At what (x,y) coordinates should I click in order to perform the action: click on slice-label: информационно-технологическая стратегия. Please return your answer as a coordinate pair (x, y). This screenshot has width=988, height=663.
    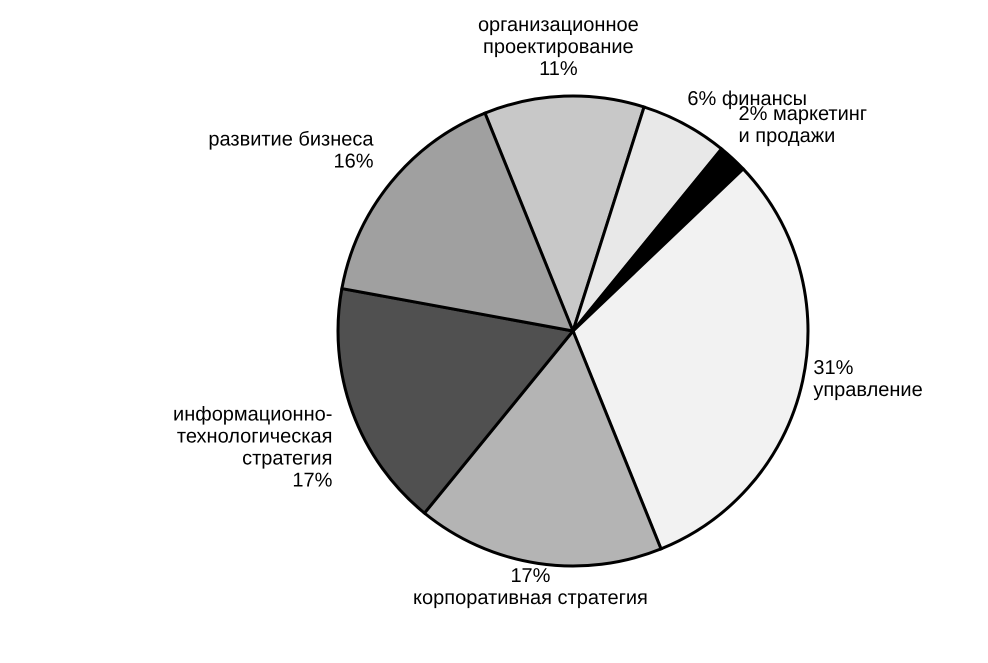
    Looking at the image, I should click on (252, 437).